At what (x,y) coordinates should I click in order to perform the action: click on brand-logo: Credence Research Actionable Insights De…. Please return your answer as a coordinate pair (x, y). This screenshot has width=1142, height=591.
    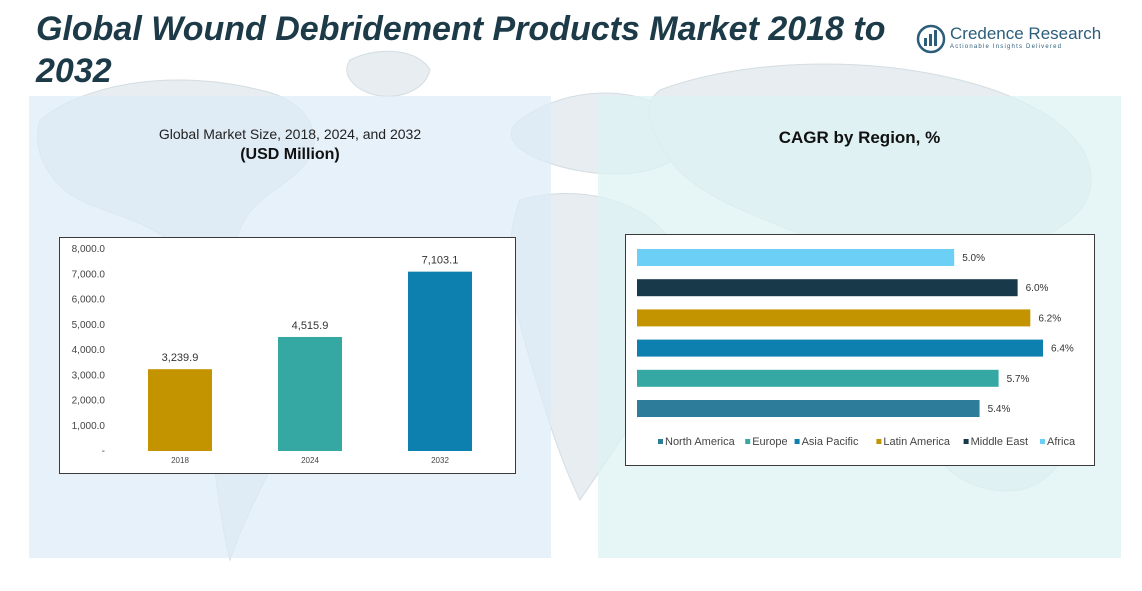
    Looking at the image, I should click on (1026, 39).